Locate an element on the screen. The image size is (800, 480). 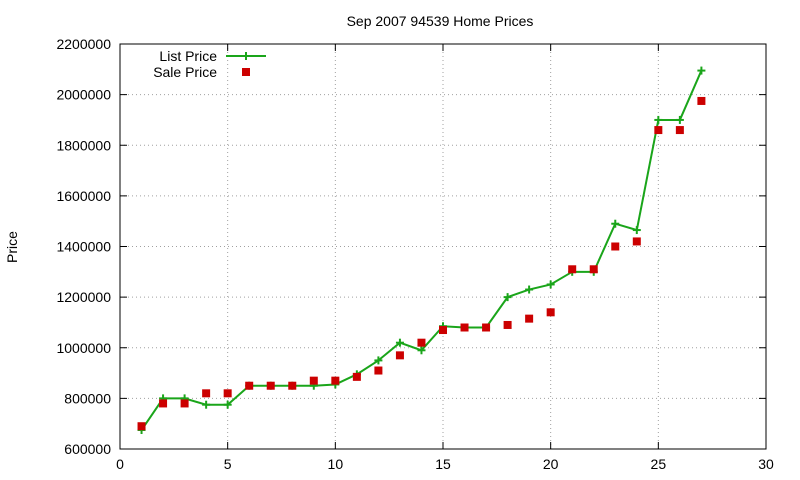
legend-square-marker is located at coordinates (246, 72).